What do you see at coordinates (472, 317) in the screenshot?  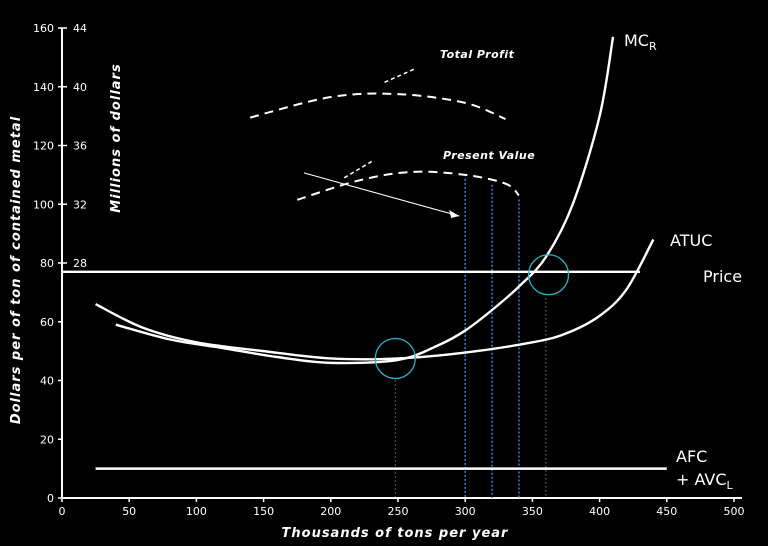 I see `circle-markers` at bounding box center [472, 317].